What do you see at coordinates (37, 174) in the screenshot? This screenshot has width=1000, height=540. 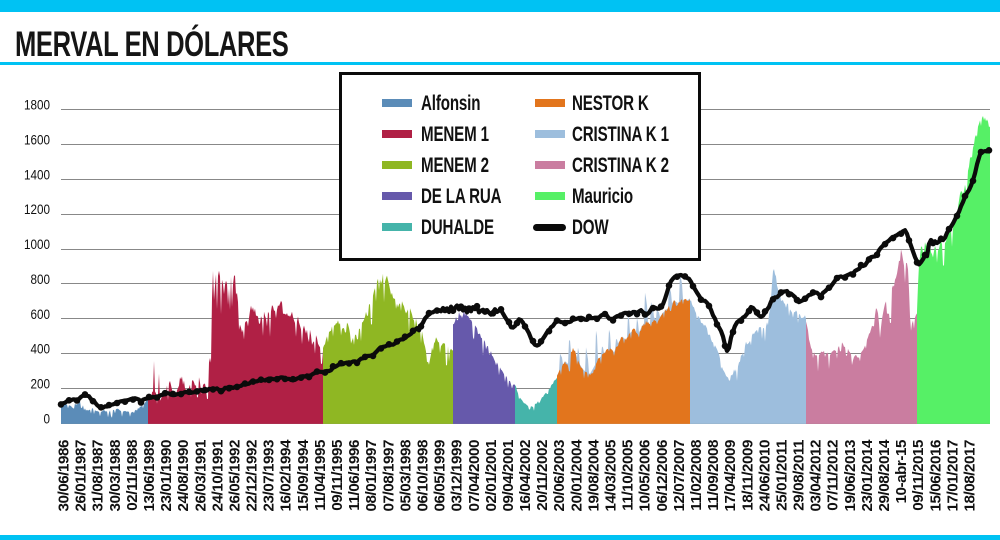 I see `svg-text: 1400` at bounding box center [37, 174].